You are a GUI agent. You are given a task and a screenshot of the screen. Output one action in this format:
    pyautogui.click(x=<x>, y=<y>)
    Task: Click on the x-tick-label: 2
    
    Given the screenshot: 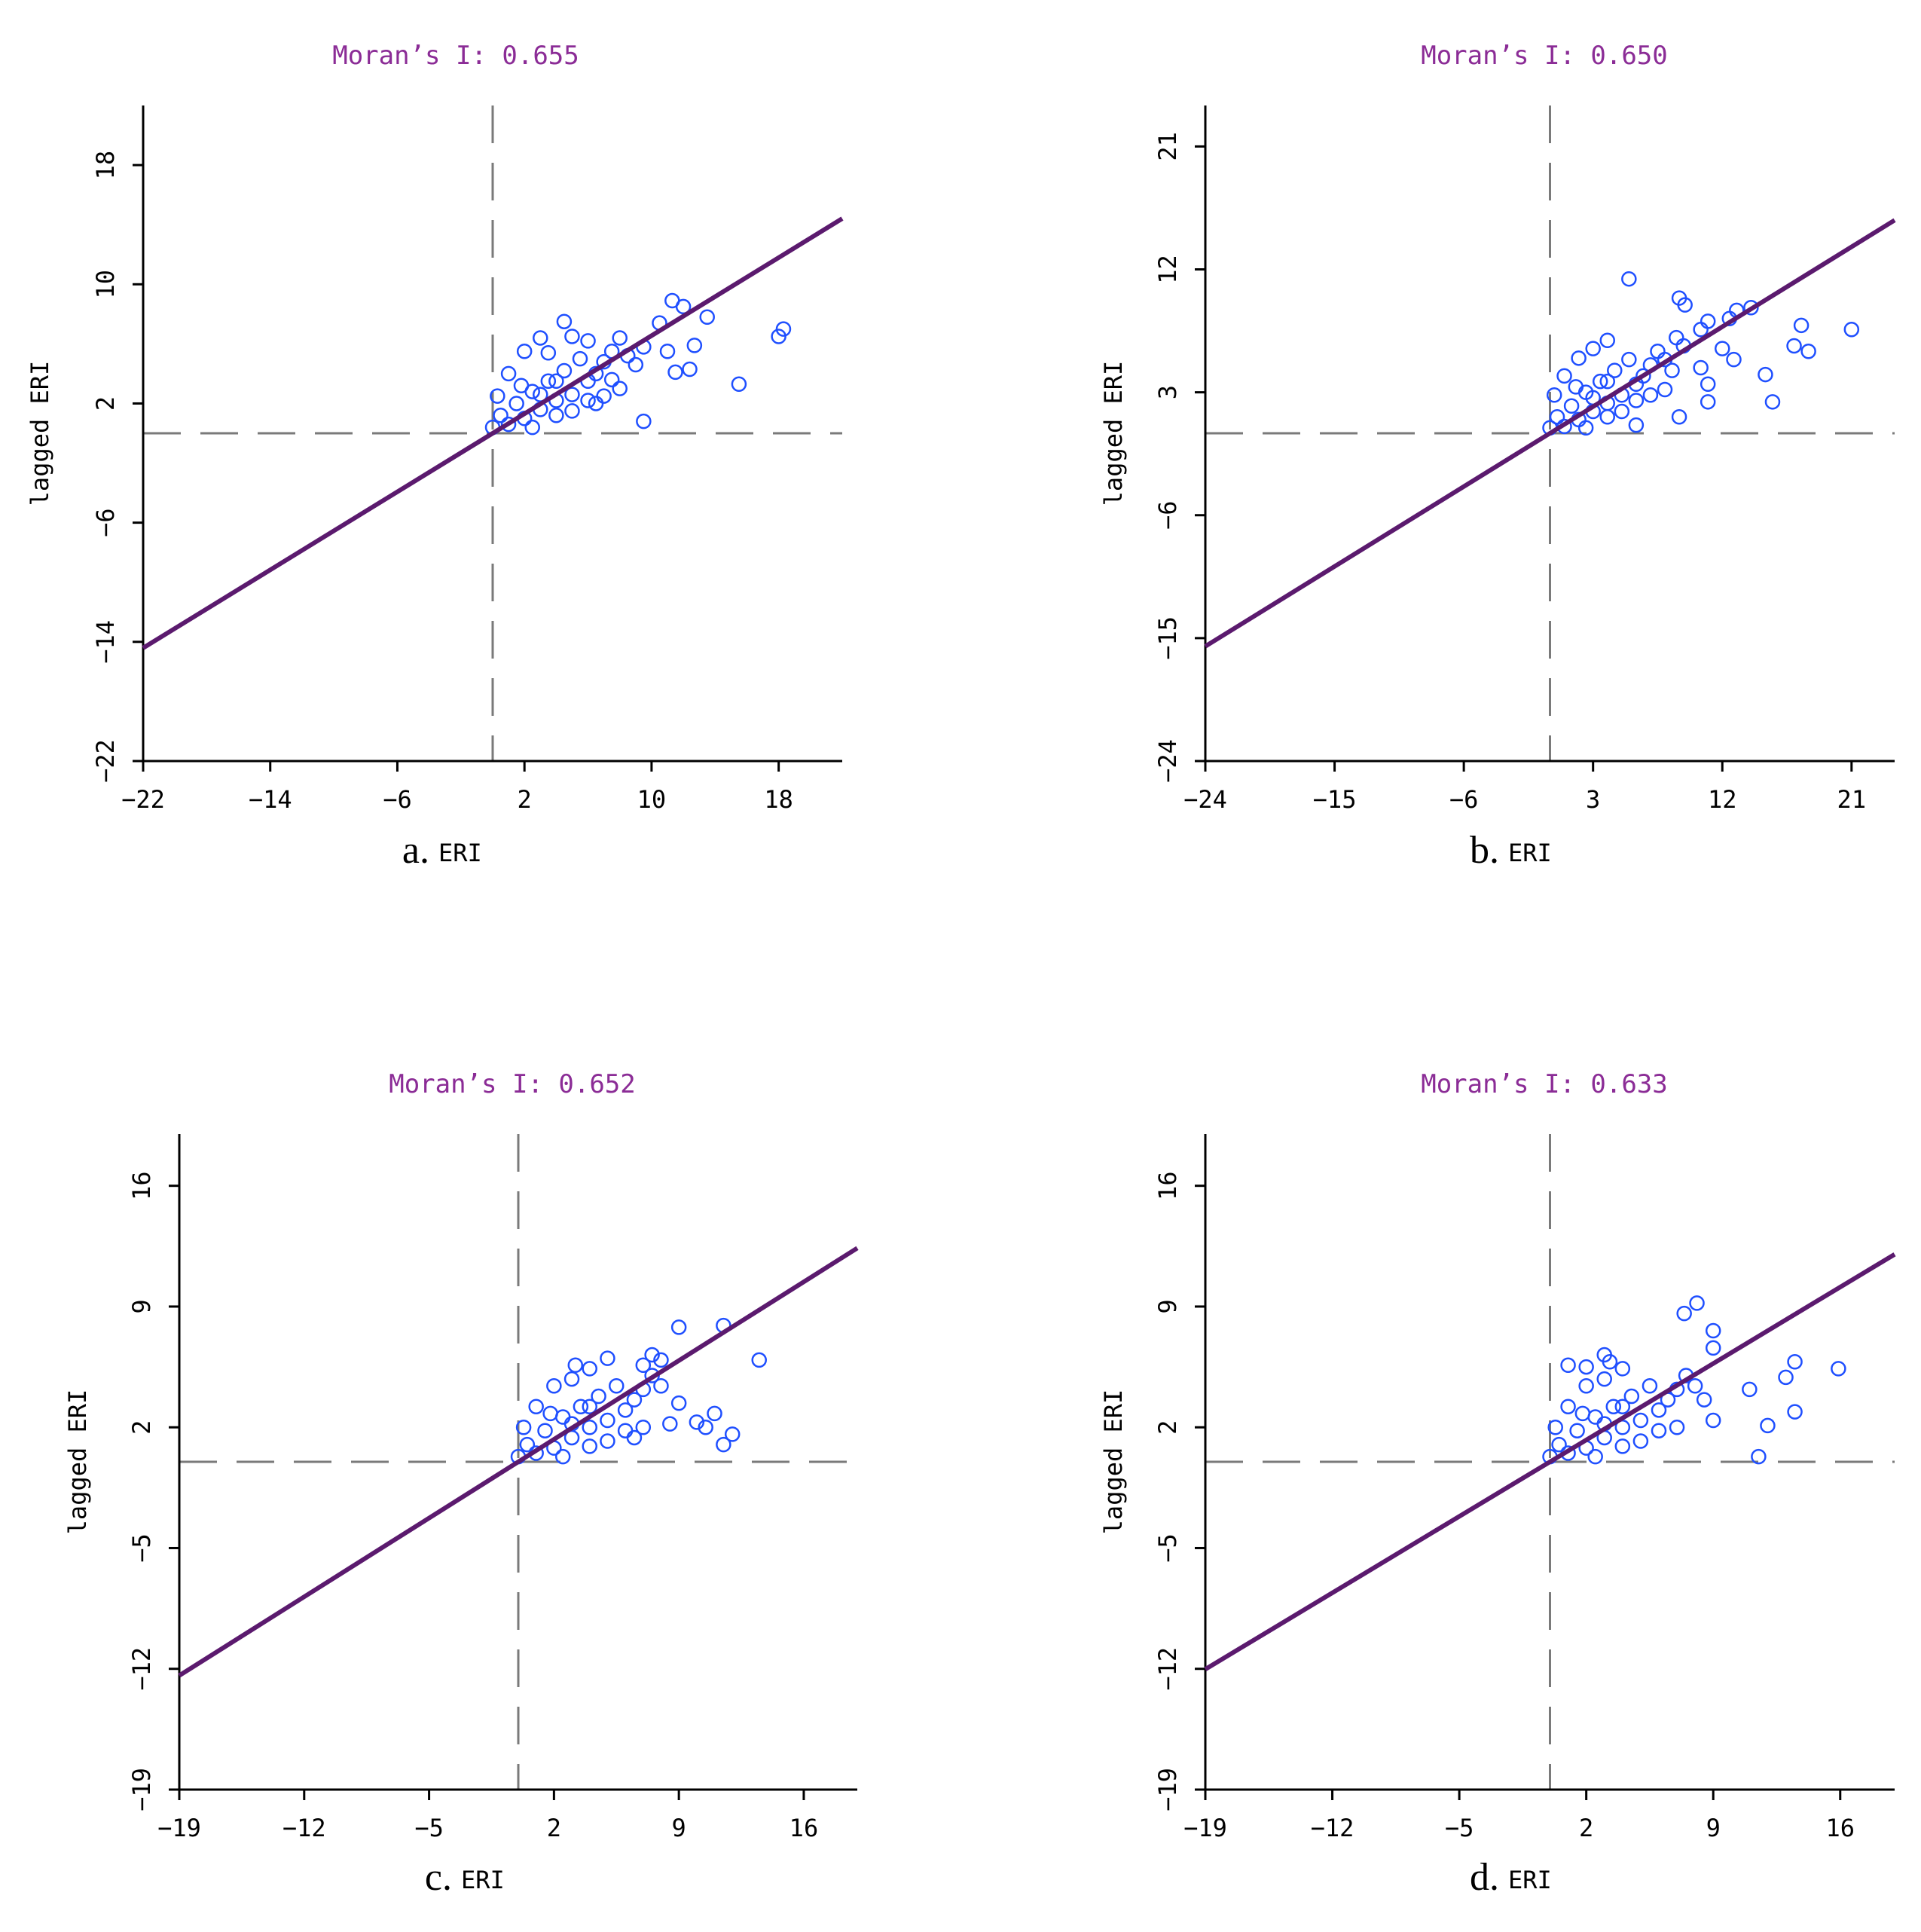 What is the action you would take?
    pyautogui.click(x=554, y=1828)
    